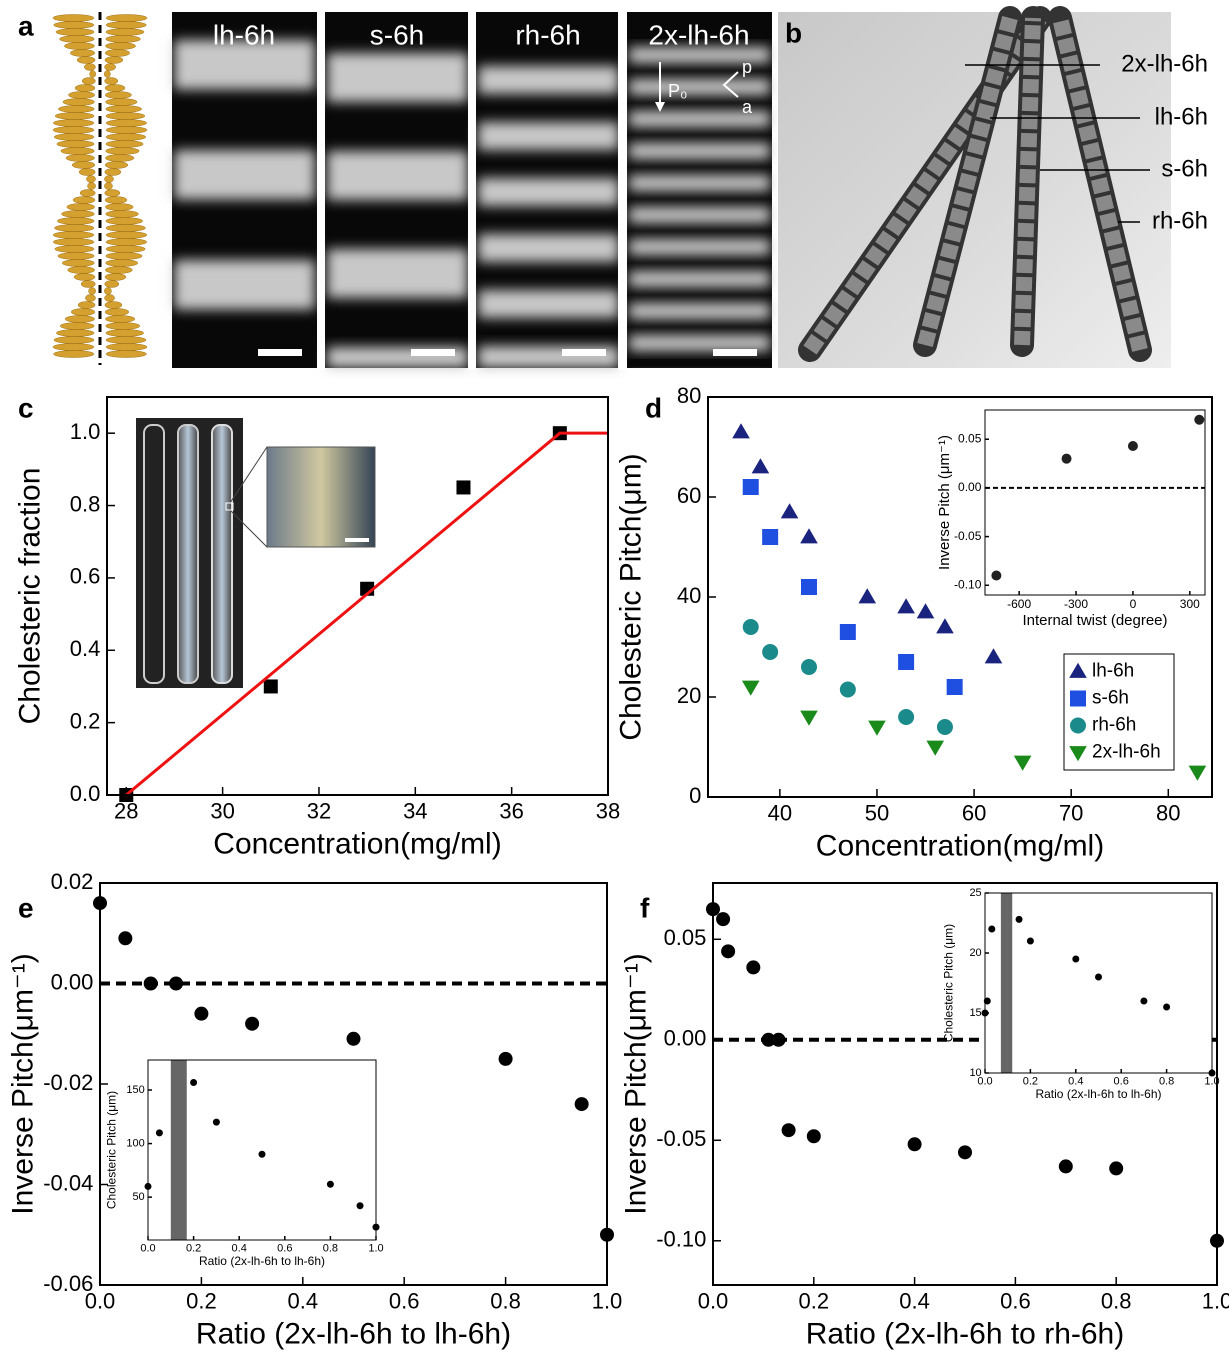  I want to click on model-label: rh-6h, so click(1180, 220).